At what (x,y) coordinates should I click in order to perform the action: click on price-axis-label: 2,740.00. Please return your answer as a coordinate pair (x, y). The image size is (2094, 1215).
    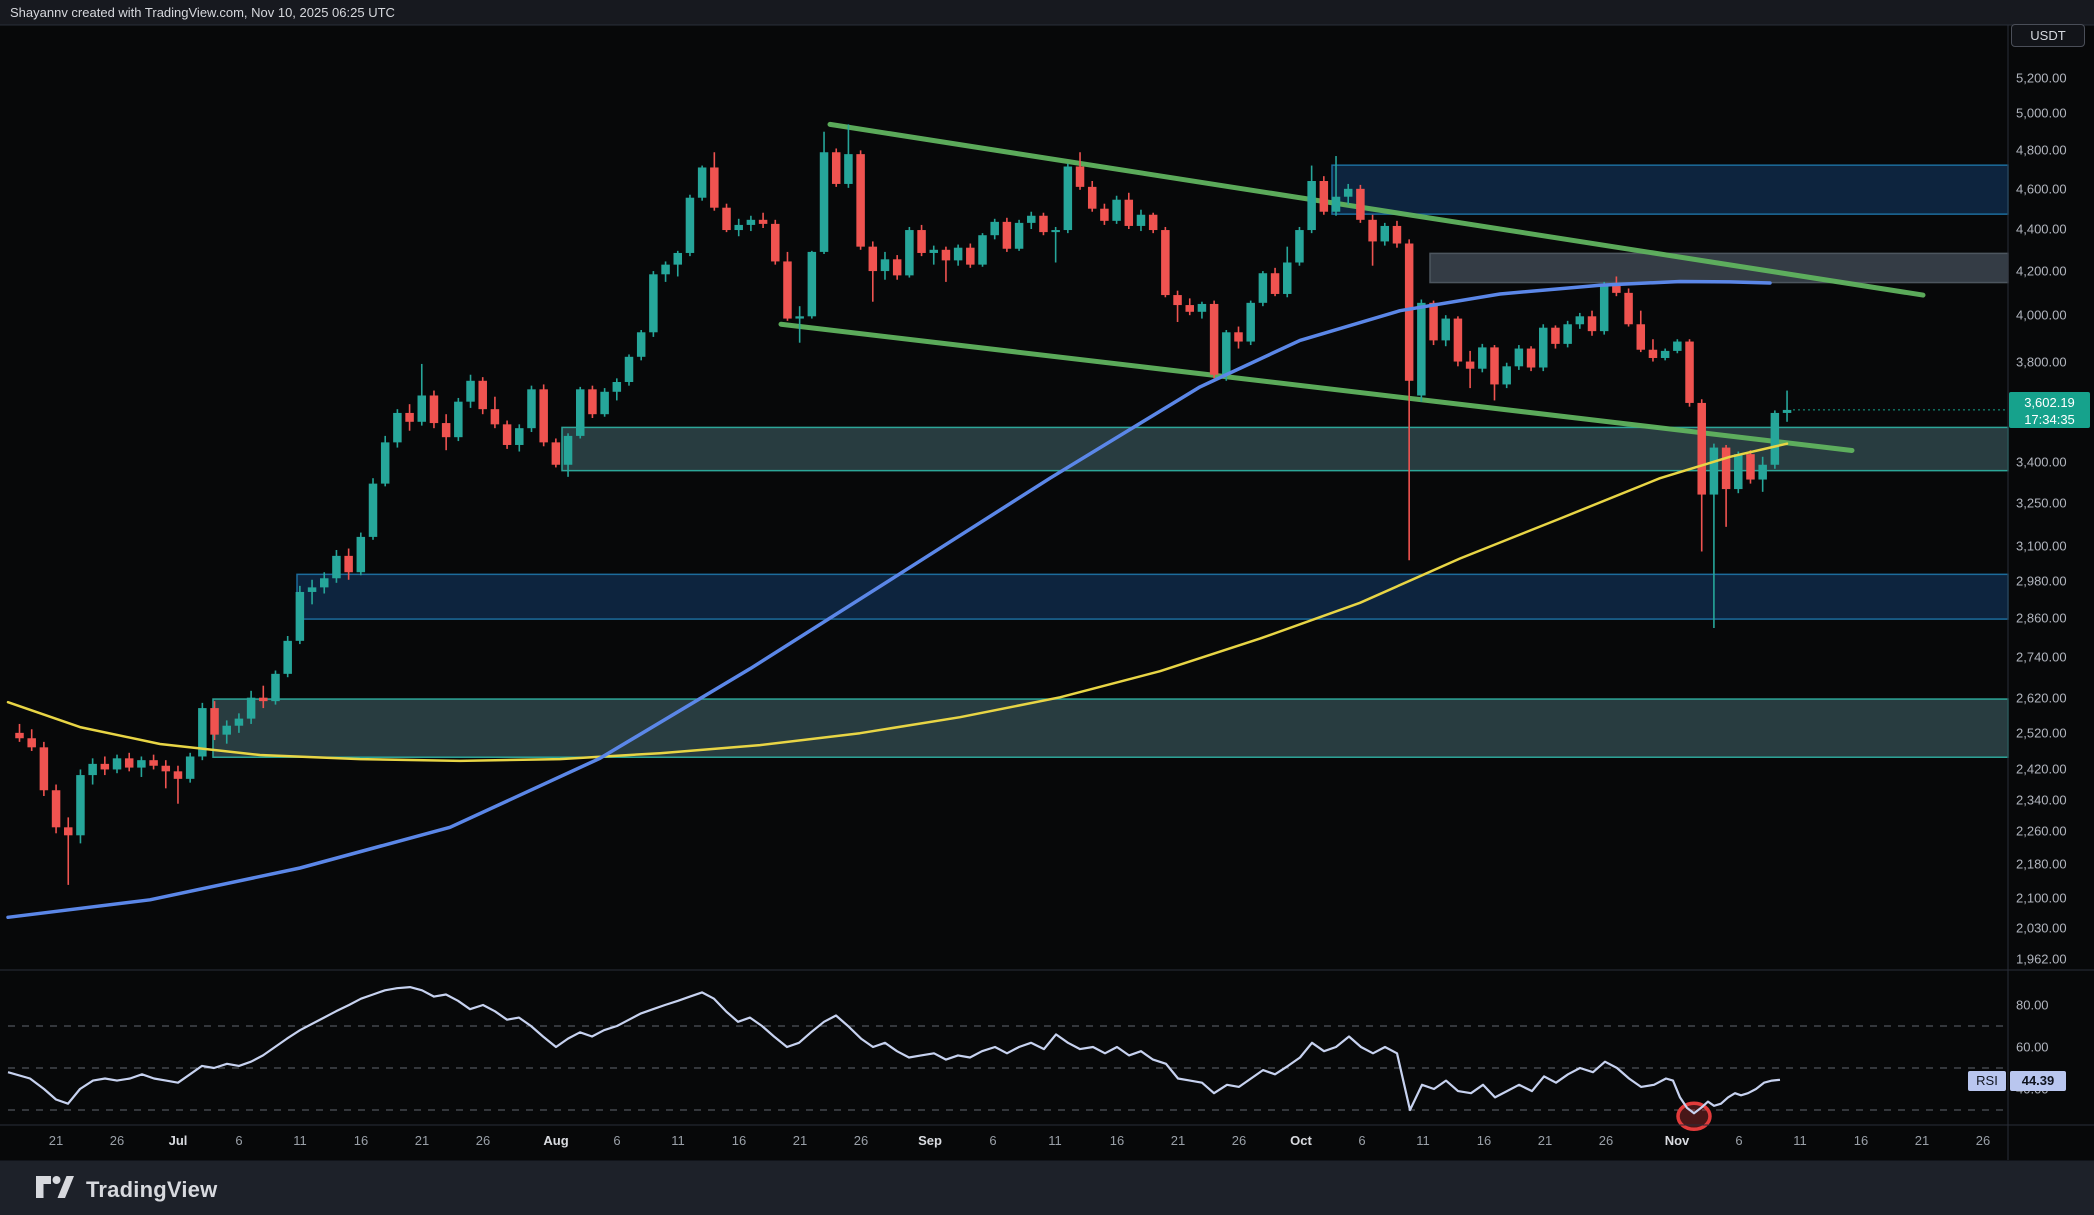
    Looking at the image, I should click on (2041, 657).